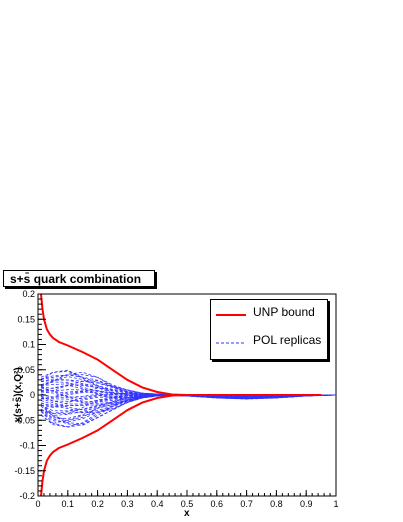  Describe the element at coordinates (79, 278) in the screenshot. I see `chart-title: s+s̄ quark combination` at that location.